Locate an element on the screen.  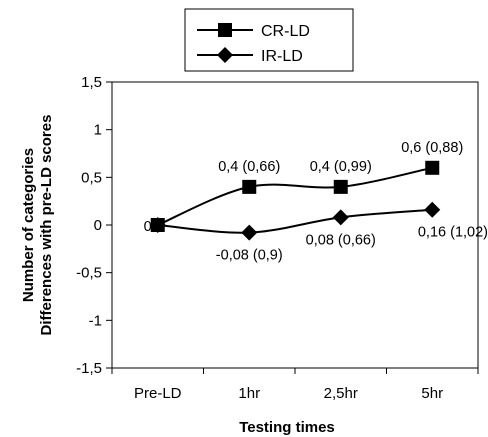
data-label-ir-ld: 0,08 (0,66) is located at coordinates (341, 240).